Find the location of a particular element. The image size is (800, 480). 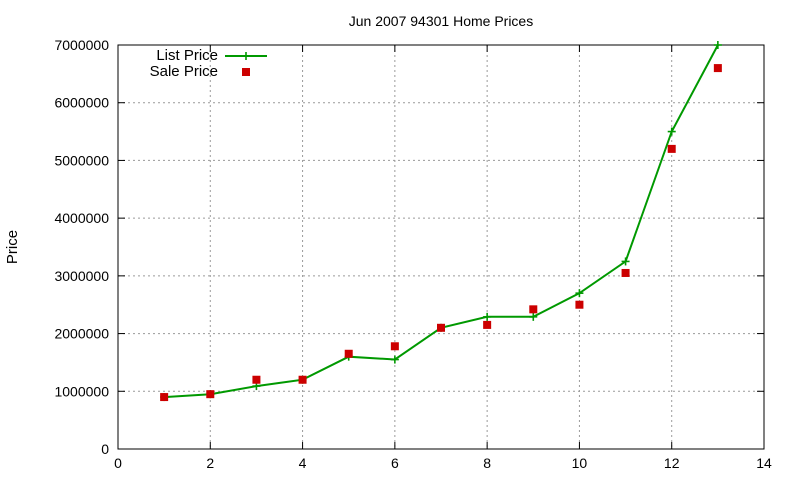

x-tick-label: 10 is located at coordinates (580, 463).